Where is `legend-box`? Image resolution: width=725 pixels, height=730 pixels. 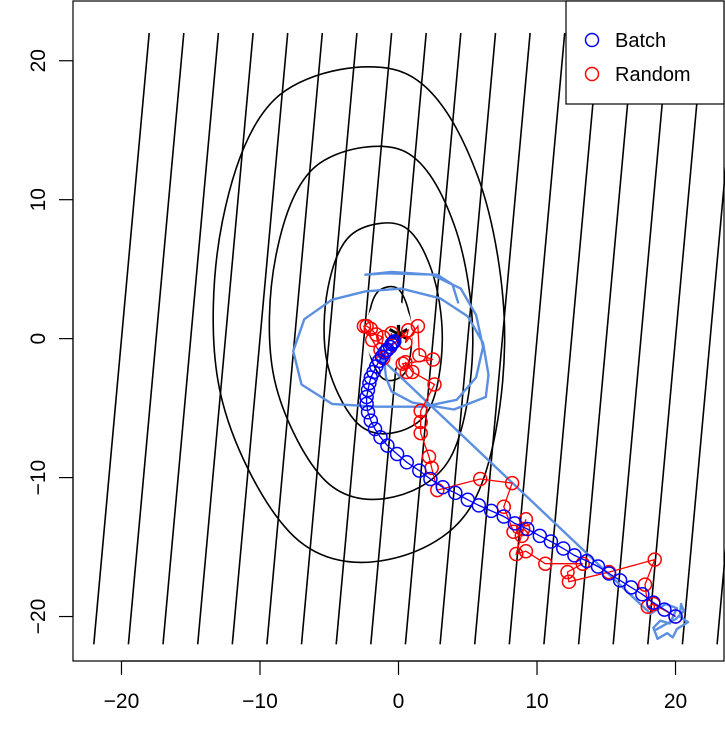 legend-box is located at coordinates (645, 52).